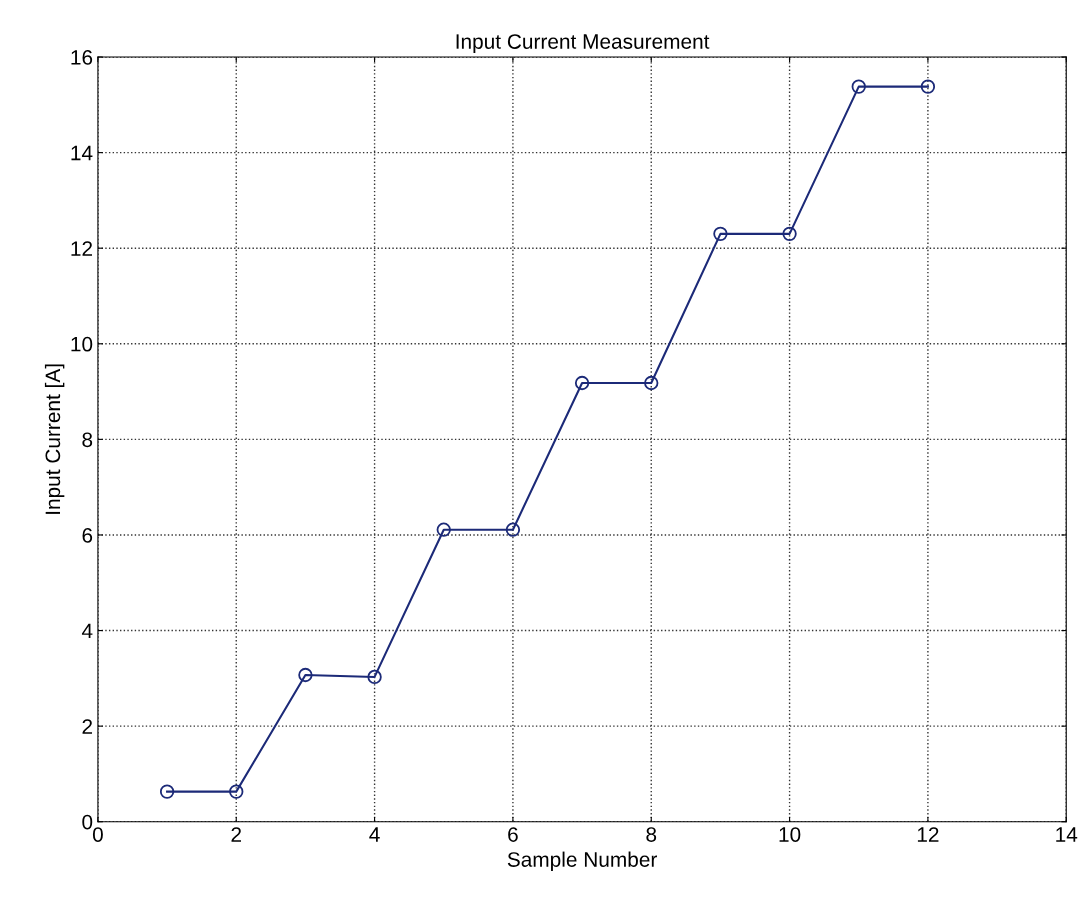 The width and height of the screenshot is (1088, 905). Describe the element at coordinates (87, 726) in the screenshot. I see `y-tick-label: 2` at that location.